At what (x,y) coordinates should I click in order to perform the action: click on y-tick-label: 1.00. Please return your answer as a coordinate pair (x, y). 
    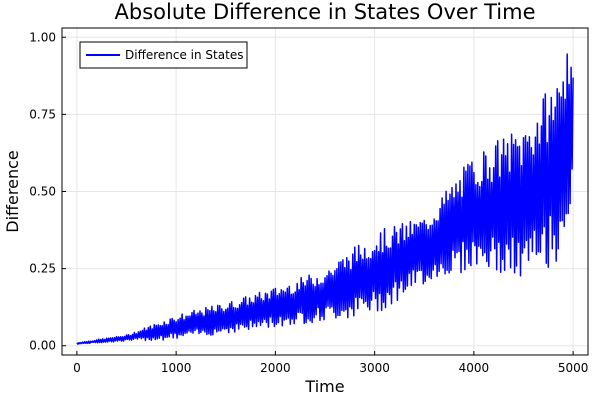
    Looking at the image, I should click on (42, 37).